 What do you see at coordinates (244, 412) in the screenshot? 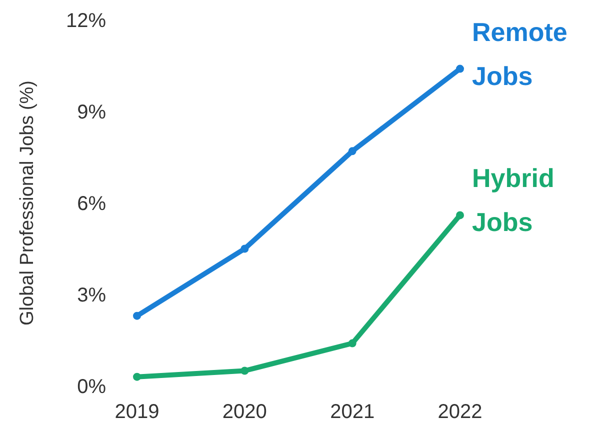
I see `x-tick-label: 2020` at bounding box center [244, 412].